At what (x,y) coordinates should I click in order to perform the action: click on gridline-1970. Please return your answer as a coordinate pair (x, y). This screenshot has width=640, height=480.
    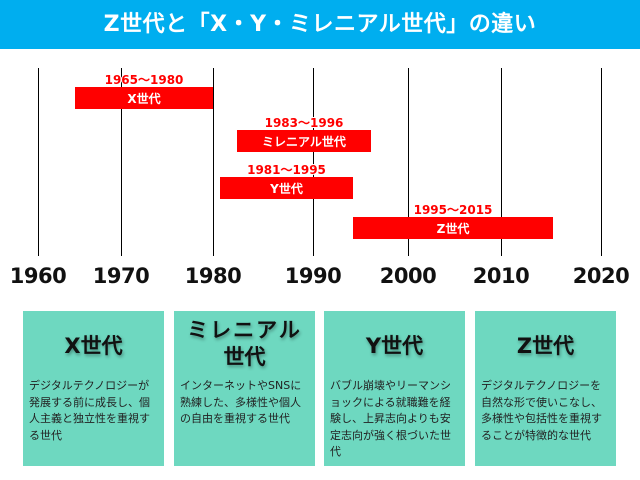
    Looking at the image, I should click on (121, 162).